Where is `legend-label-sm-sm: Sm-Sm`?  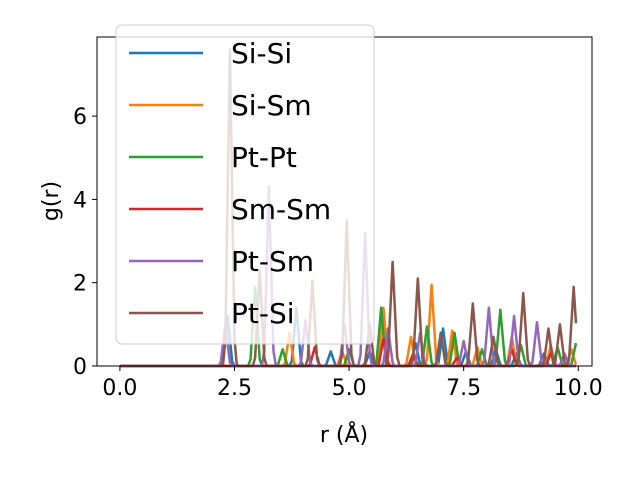
legend-label-sm-sm: Sm-Sm is located at coordinates (281, 209).